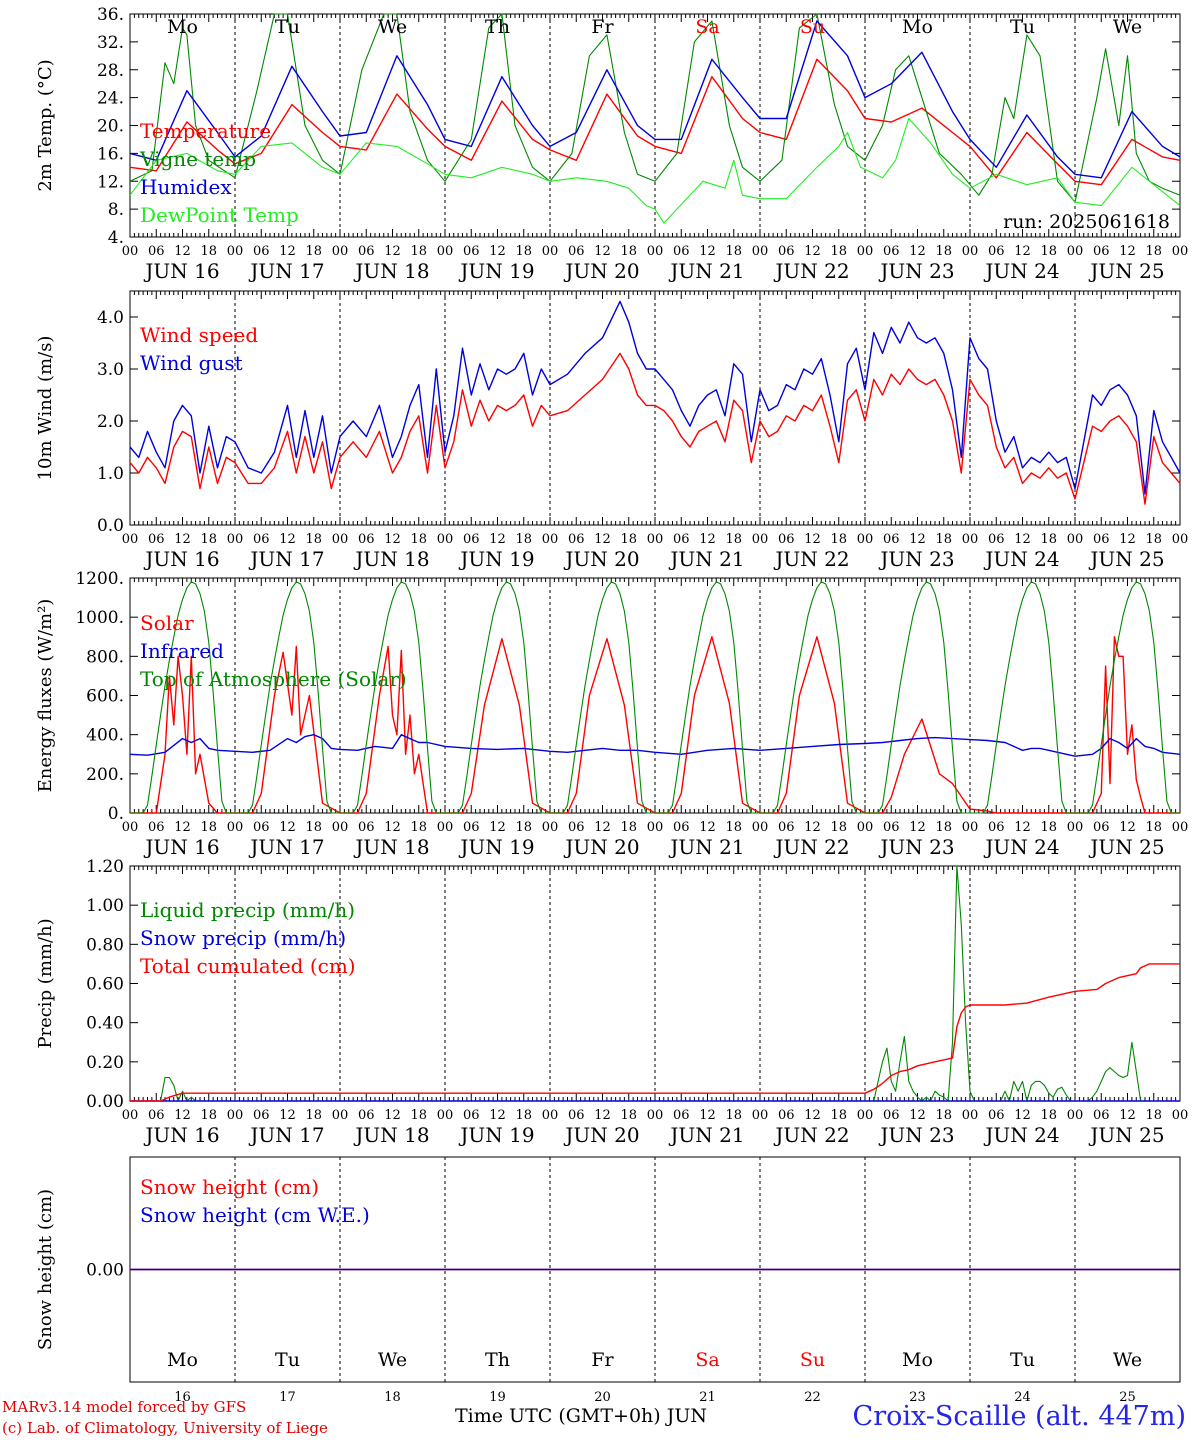  Describe the element at coordinates (105, 697) in the screenshot. I see `y-tick-label: 600.` at that location.